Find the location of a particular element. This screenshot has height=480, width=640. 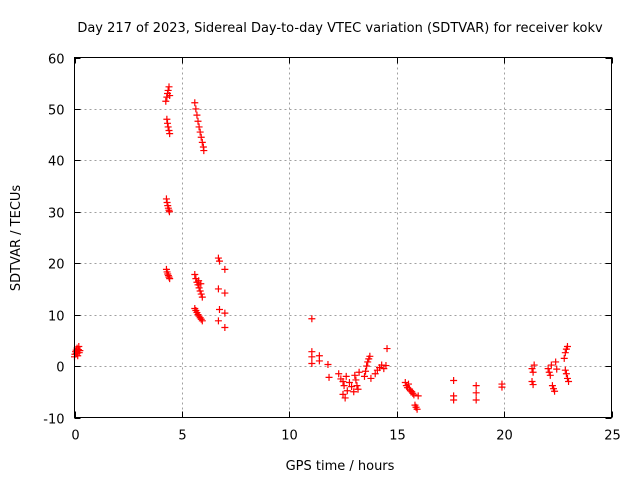

y-tick-label: 20 is located at coordinates (56, 265).